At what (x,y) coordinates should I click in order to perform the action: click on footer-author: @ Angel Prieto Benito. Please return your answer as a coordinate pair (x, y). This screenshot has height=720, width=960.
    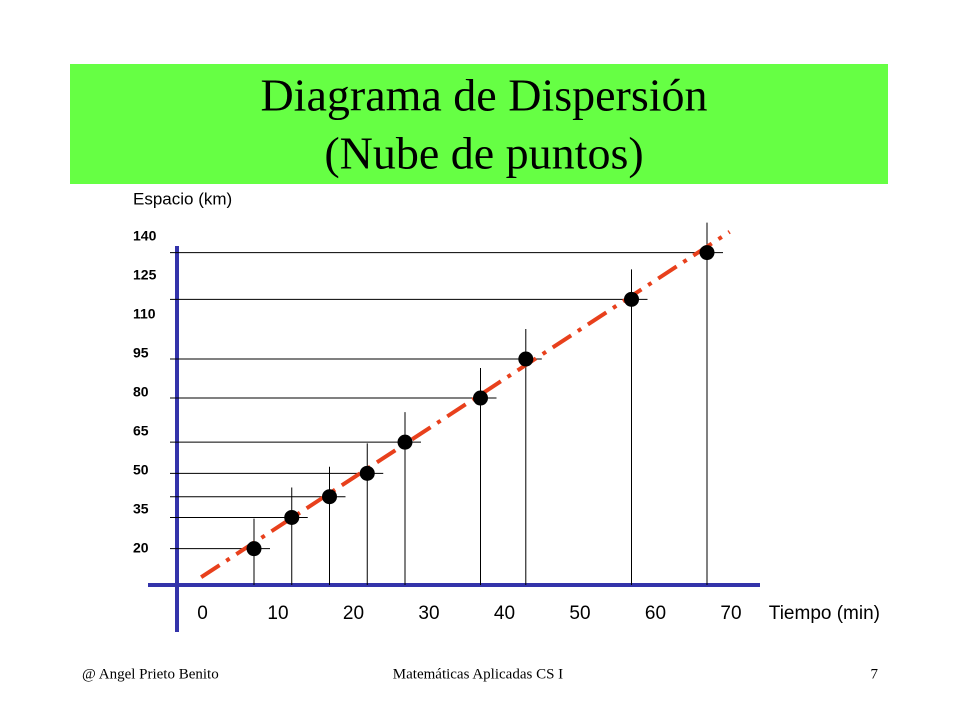
    Looking at the image, I should click on (150, 674).